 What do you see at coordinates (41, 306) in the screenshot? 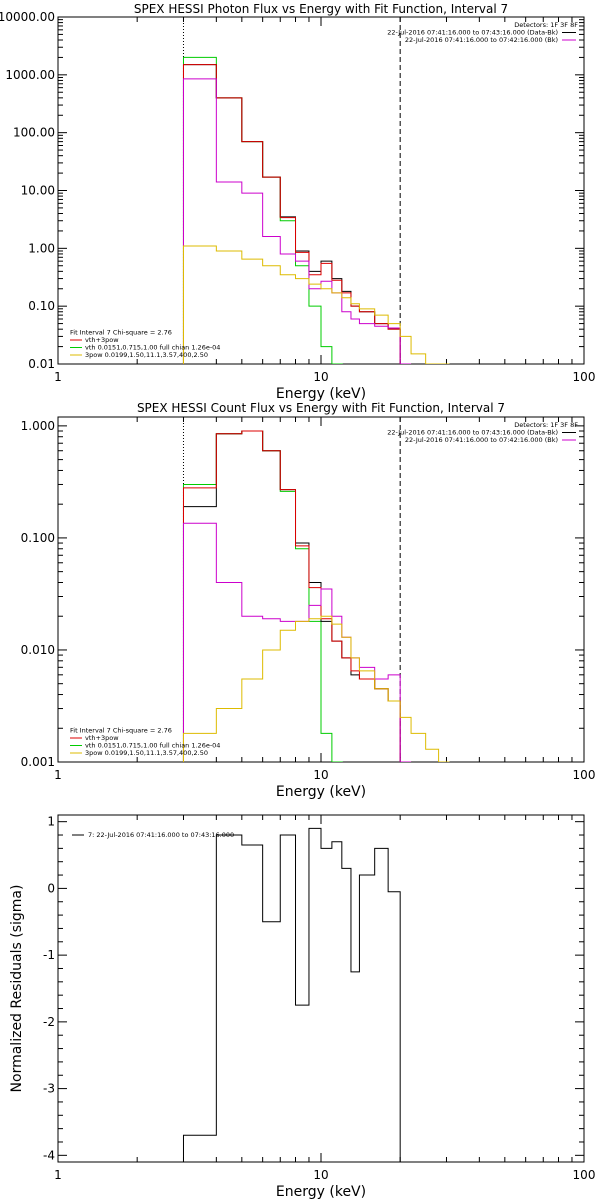
I see `y-tick-label: 0.10` at bounding box center [41, 306].